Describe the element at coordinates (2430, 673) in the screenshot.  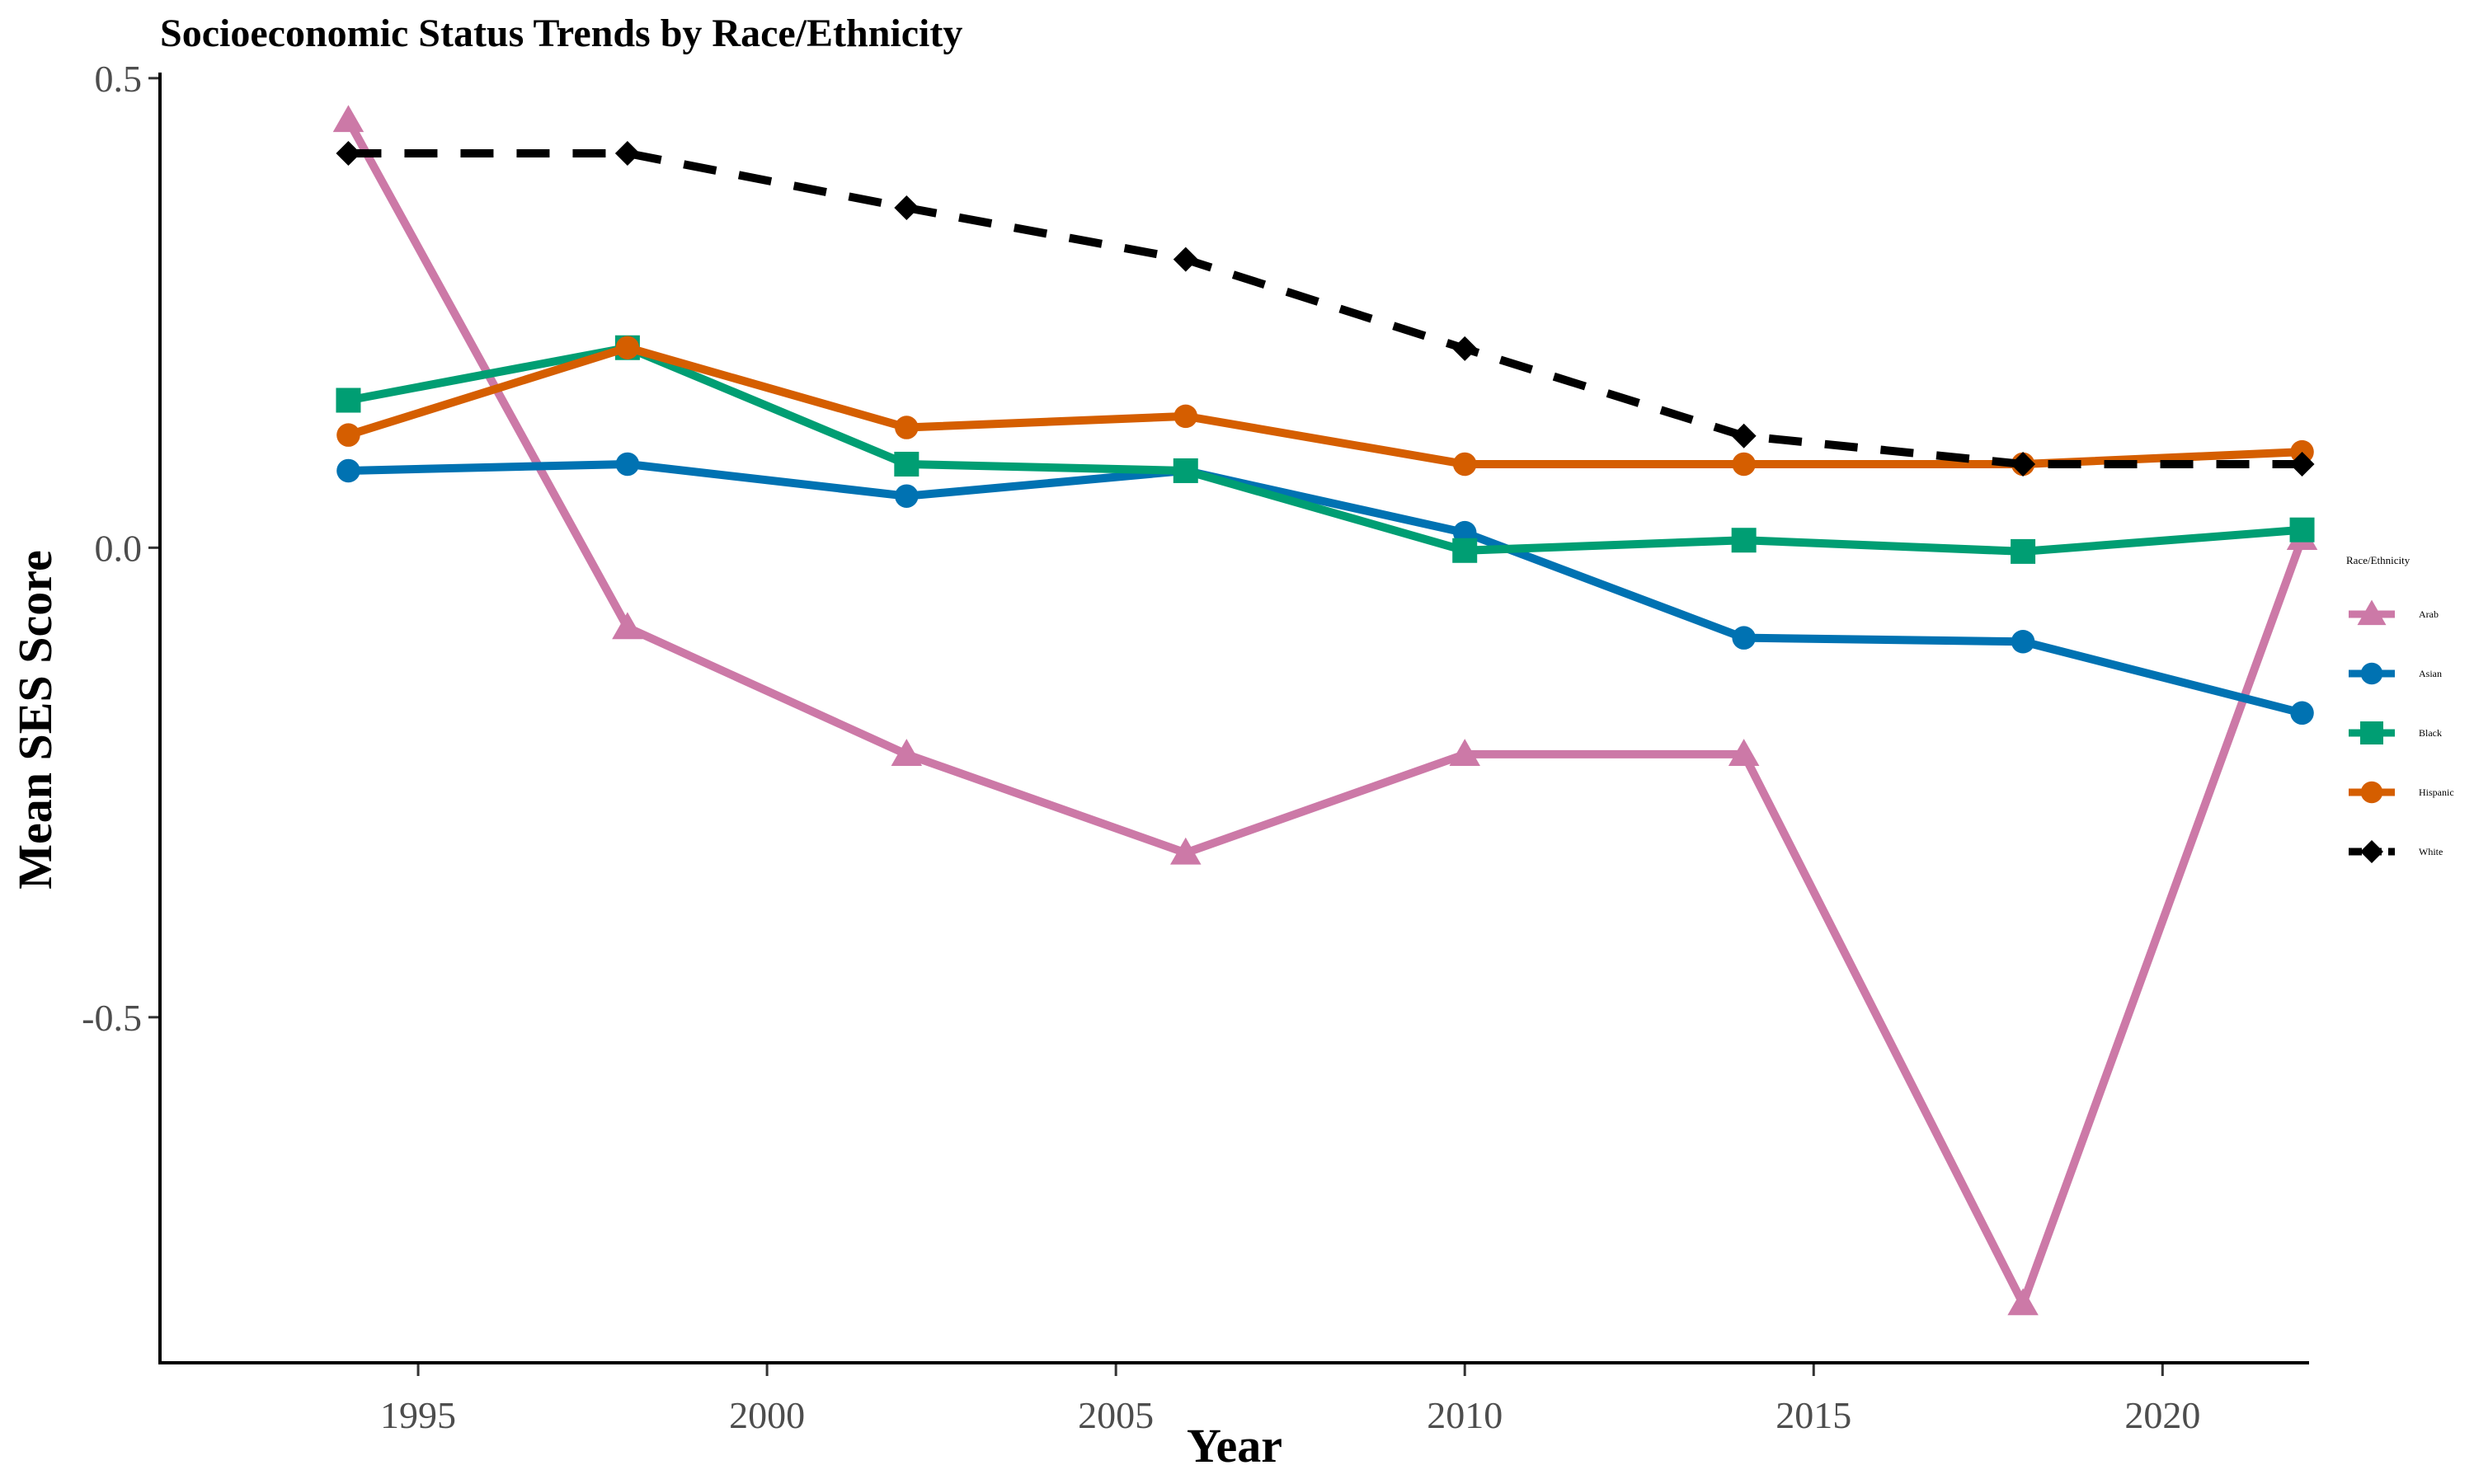
I see `legend-label-asian: Asian` at that location.